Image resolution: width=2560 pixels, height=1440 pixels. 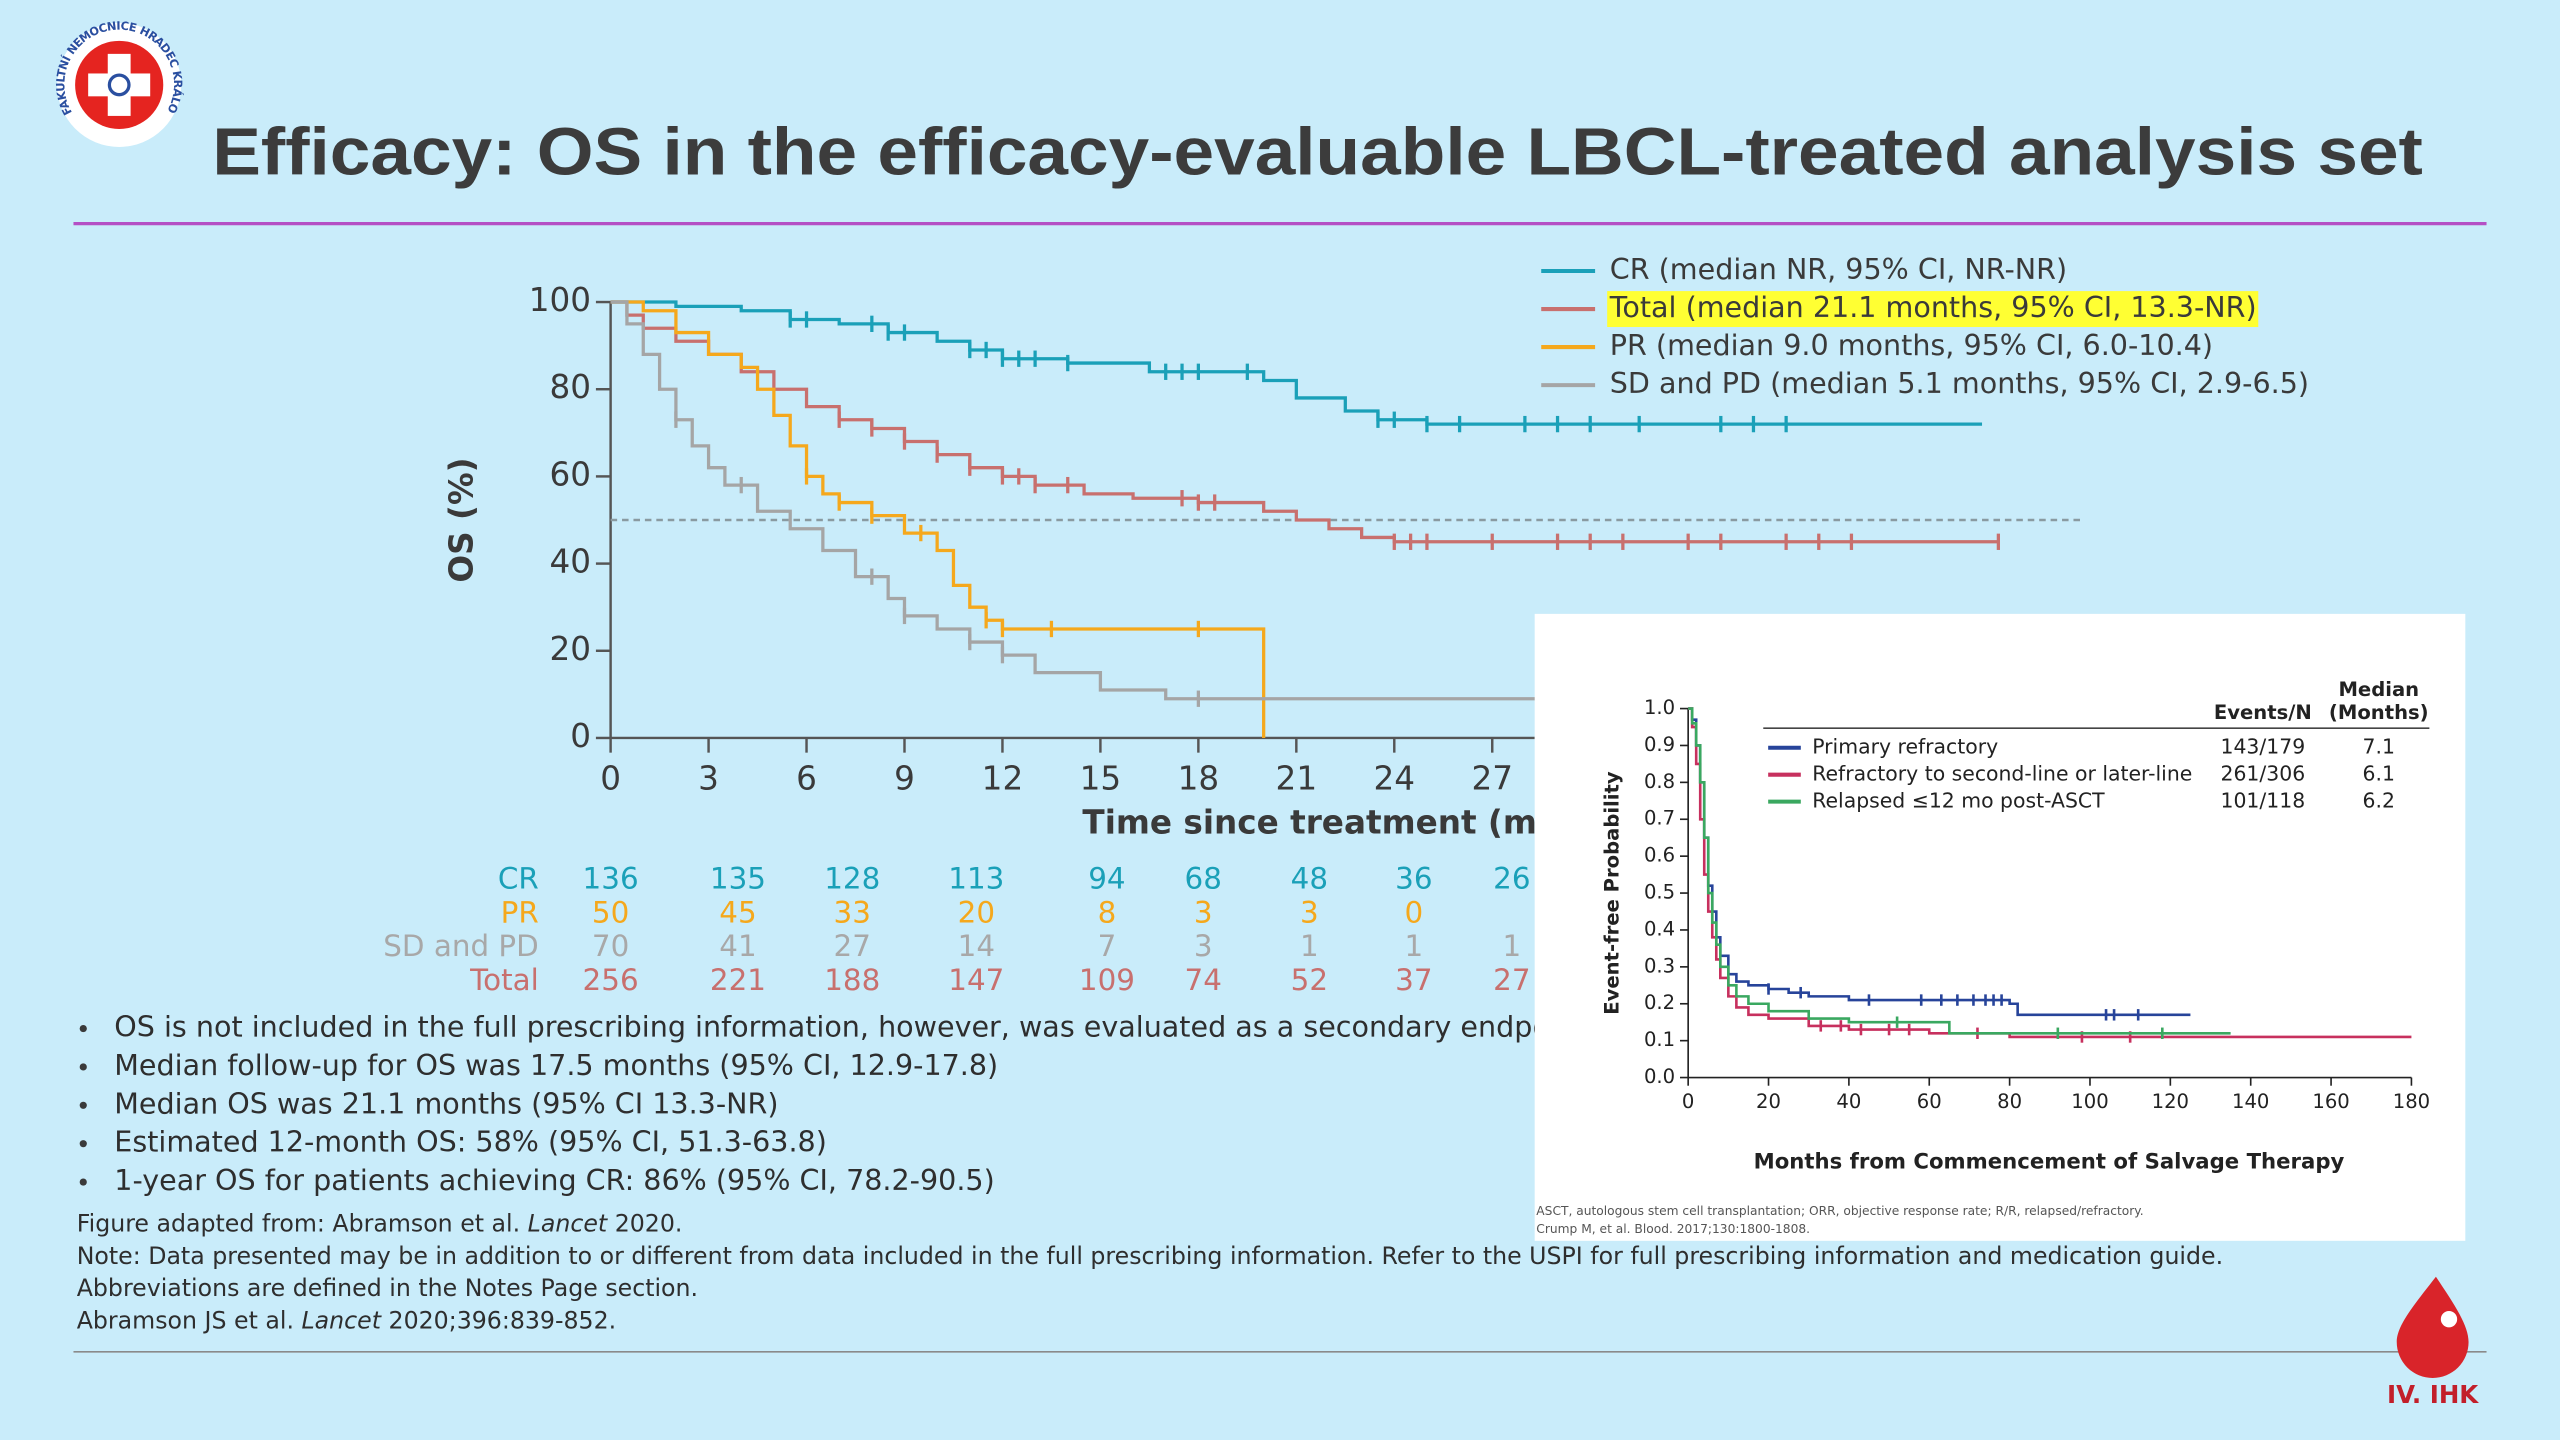 I want to click on risk-count: 52, so click(x=1309, y=980).